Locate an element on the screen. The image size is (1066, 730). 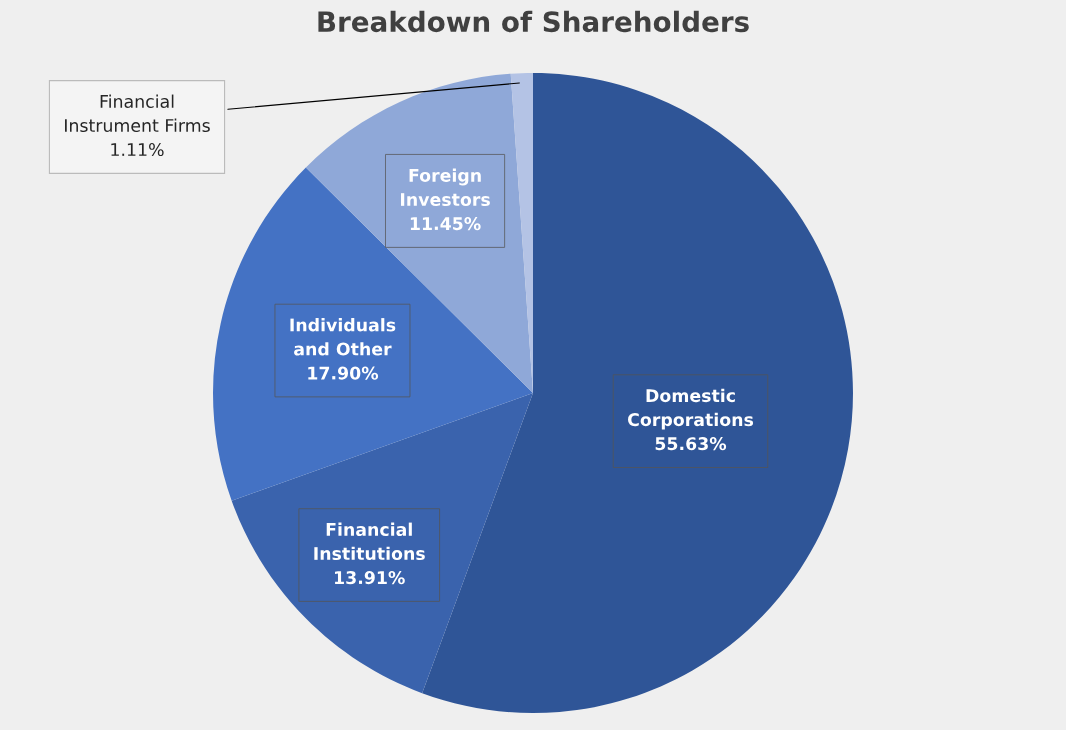
data-label: 55.63% is located at coordinates (691, 444).